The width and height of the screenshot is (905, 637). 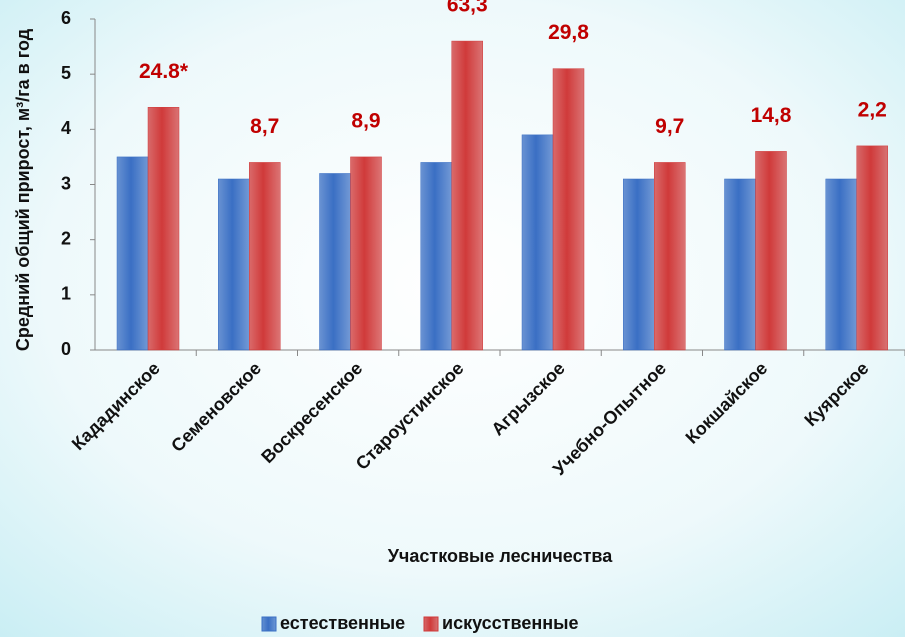 I want to click on y-tick-label: 1, so click(x=66, y=294).